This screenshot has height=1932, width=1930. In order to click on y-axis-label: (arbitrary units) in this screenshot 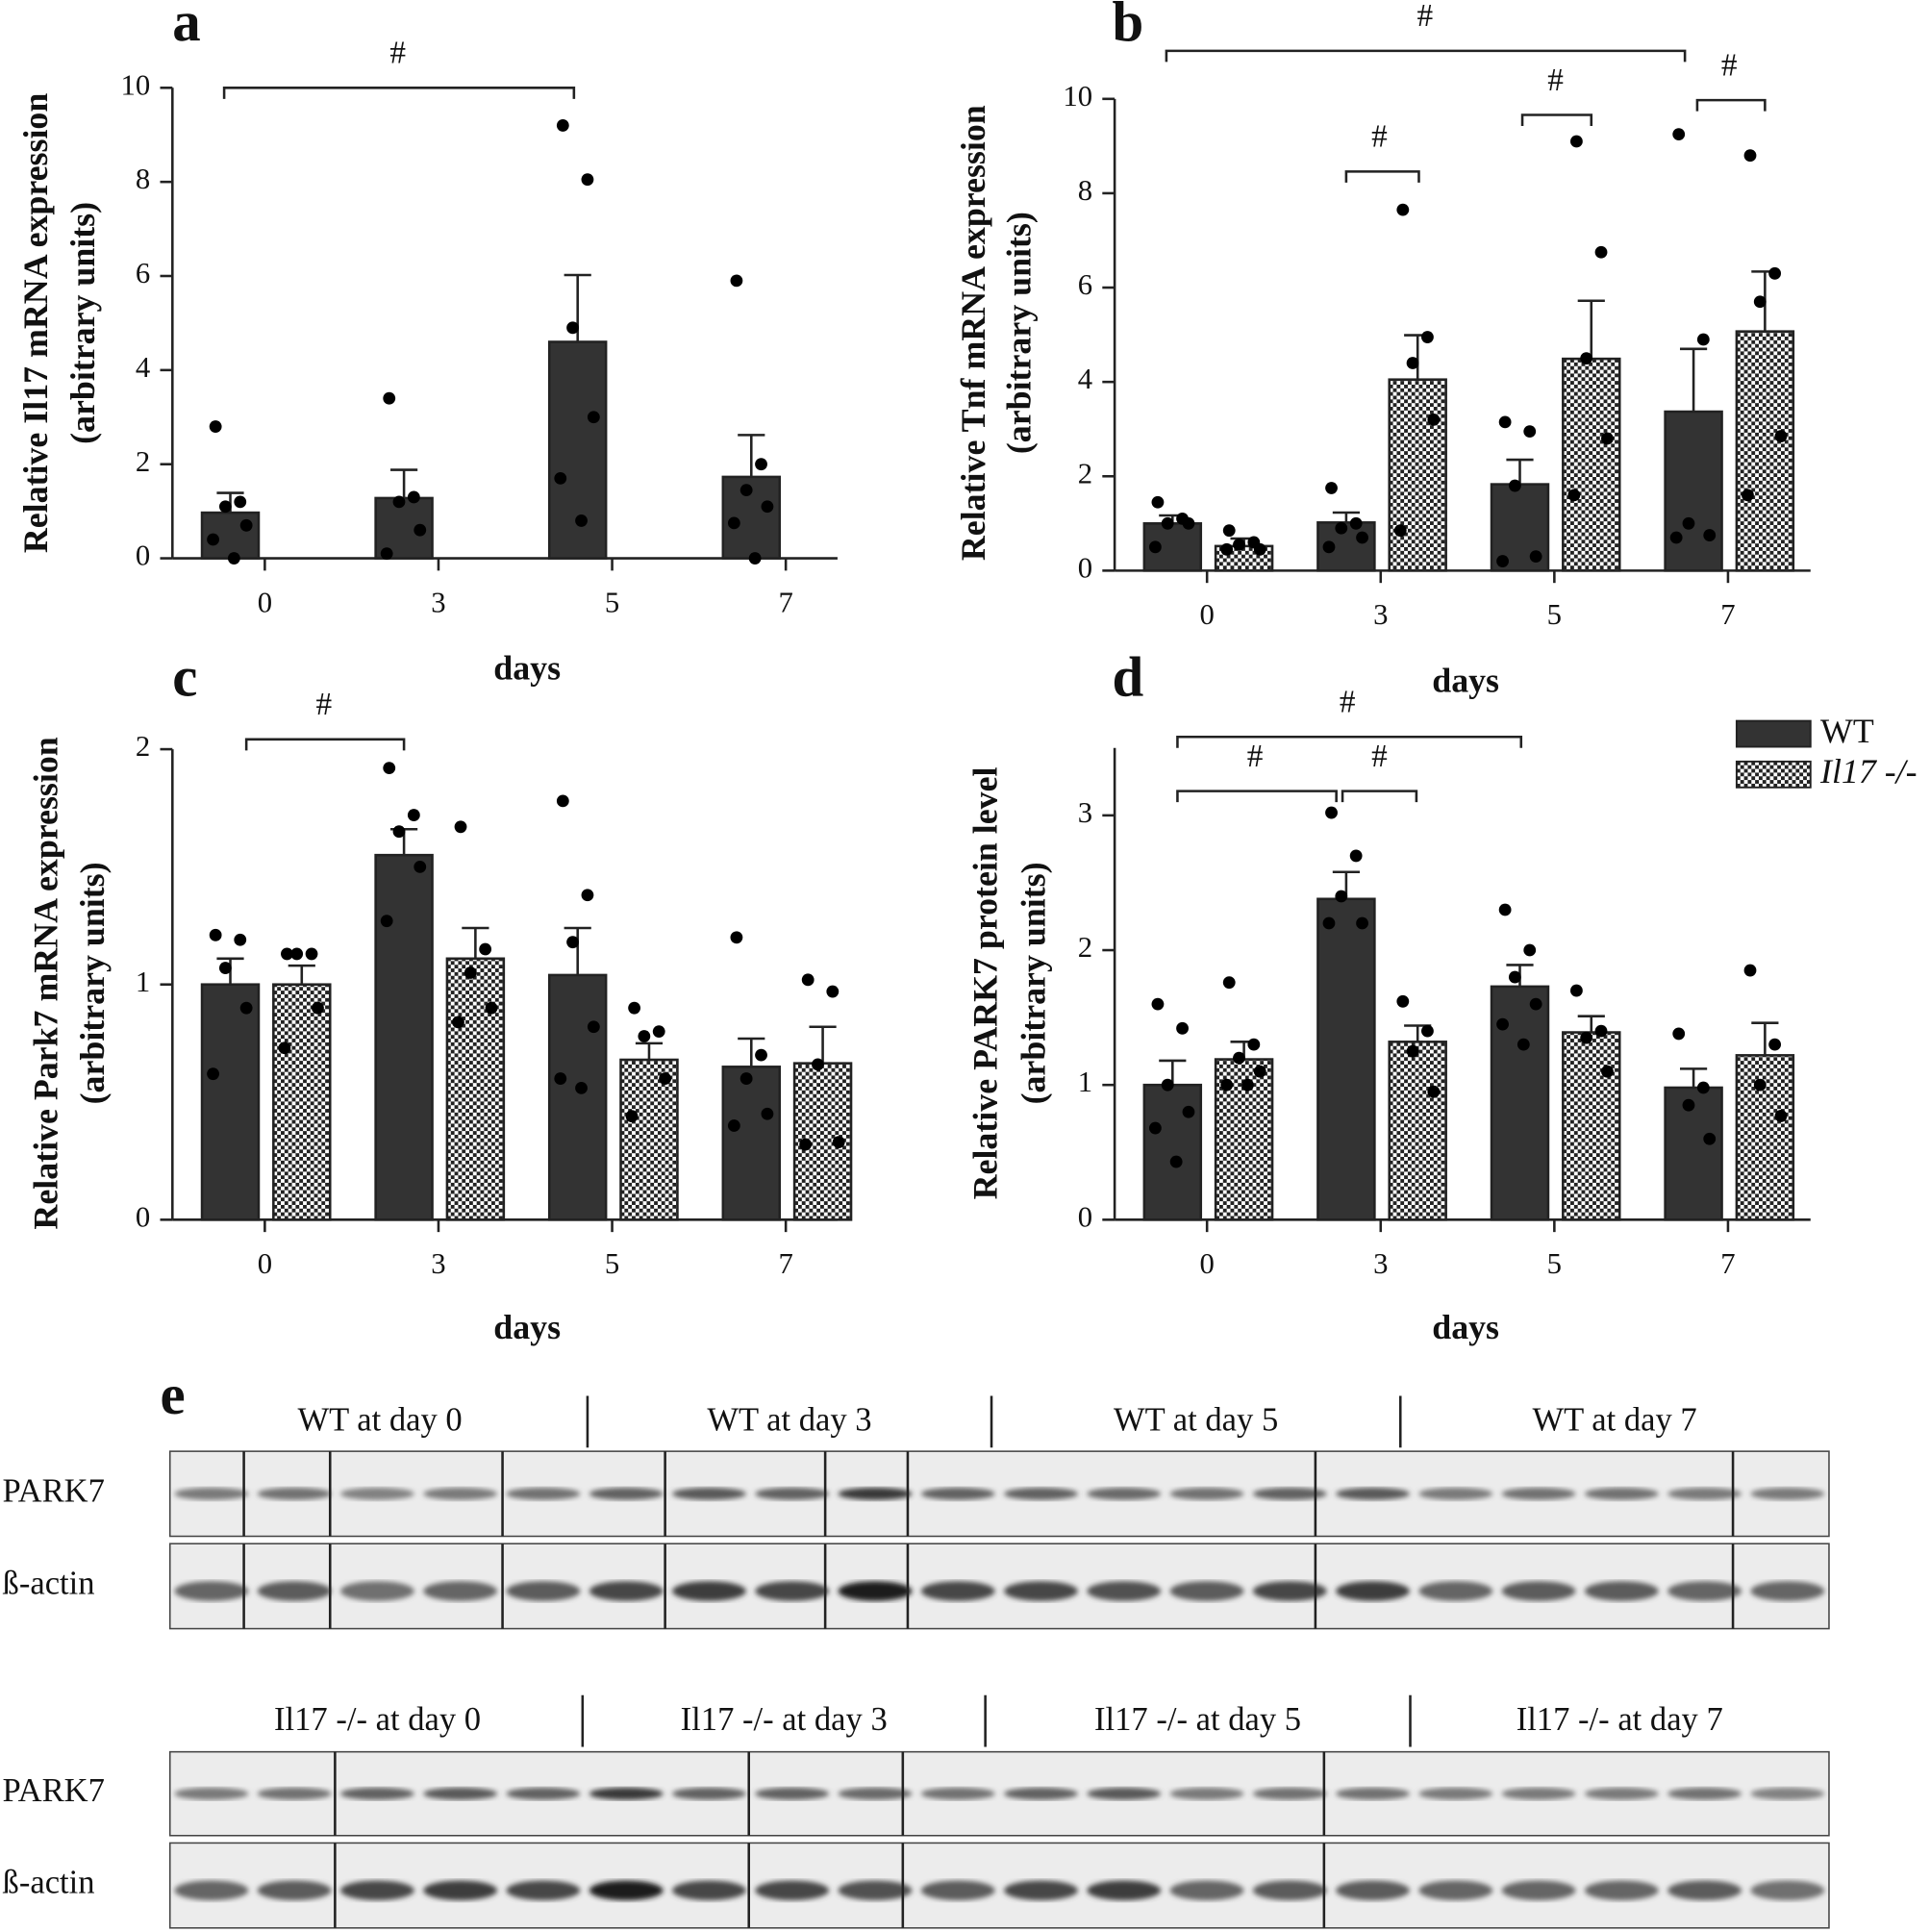, I will do `click(92, 983)`.